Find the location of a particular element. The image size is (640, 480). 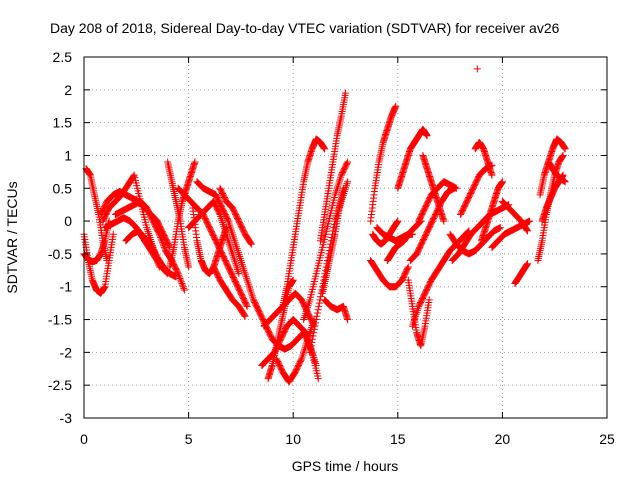

y-tick-label: 1.5 is located at coordinates (63, 123).